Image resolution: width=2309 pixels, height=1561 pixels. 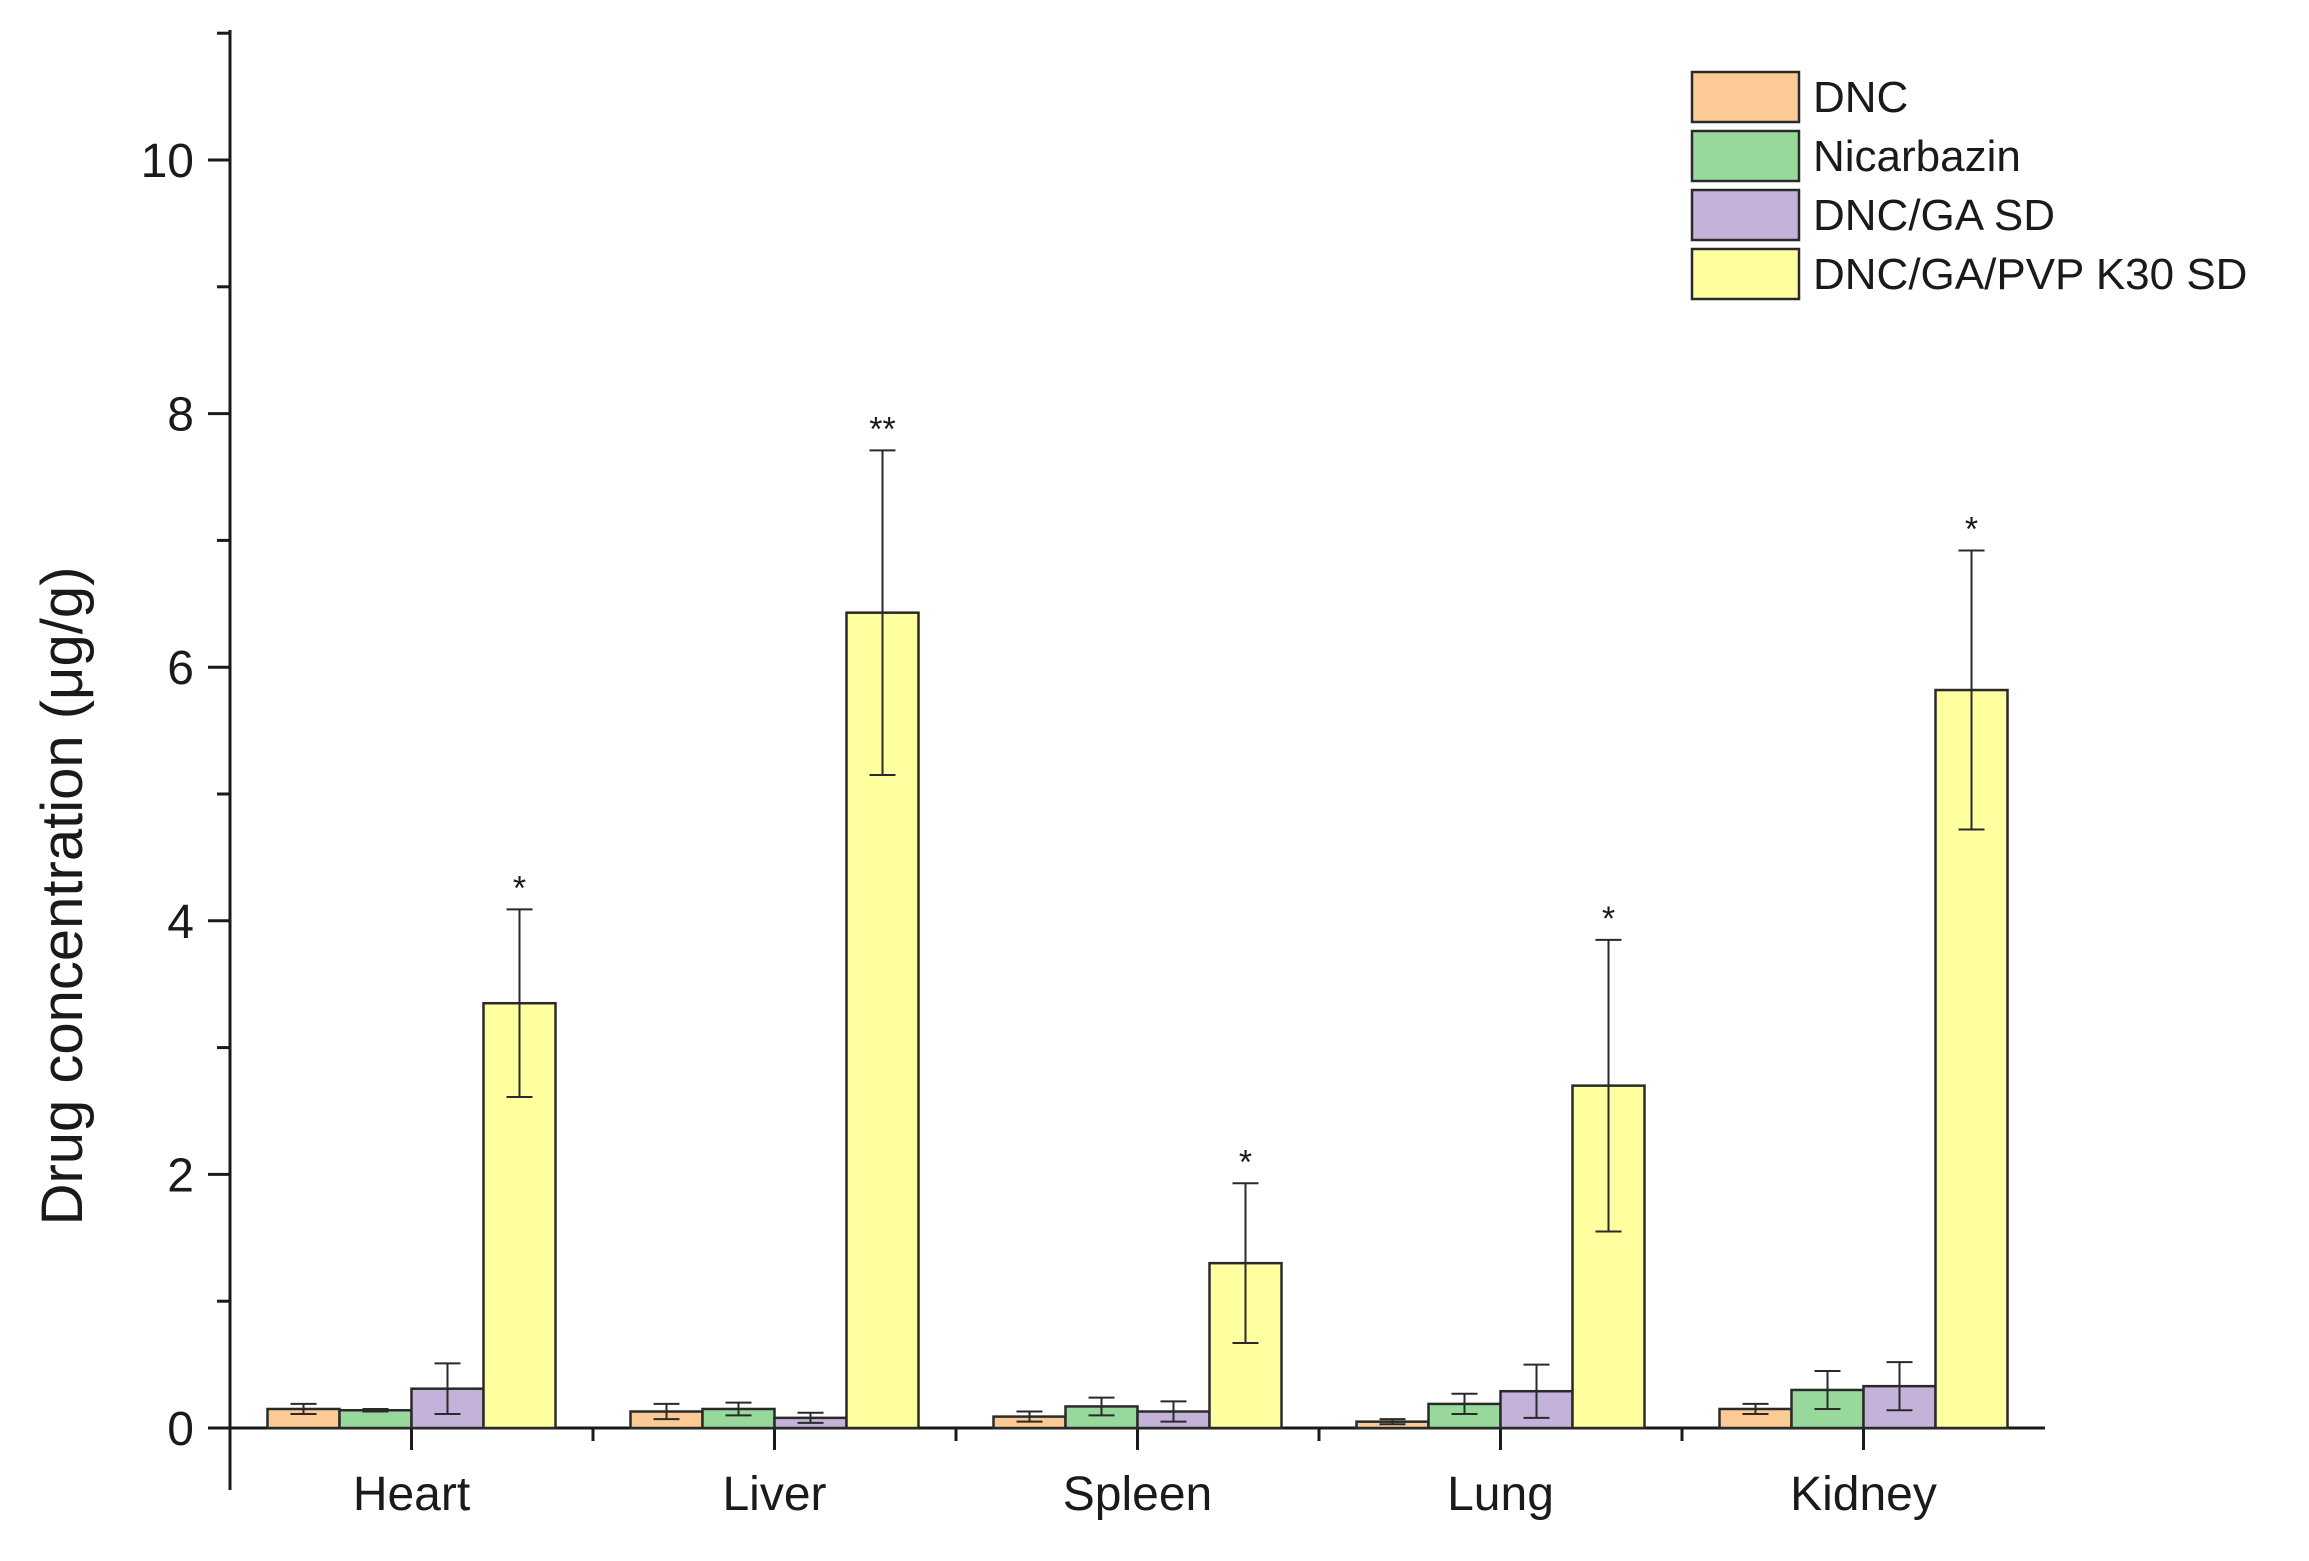 I want to click on legend-item-dnc-ga-pvp-k30-sd: DNC/GA/PVP K30 SD, so click(x=1968, y=274).